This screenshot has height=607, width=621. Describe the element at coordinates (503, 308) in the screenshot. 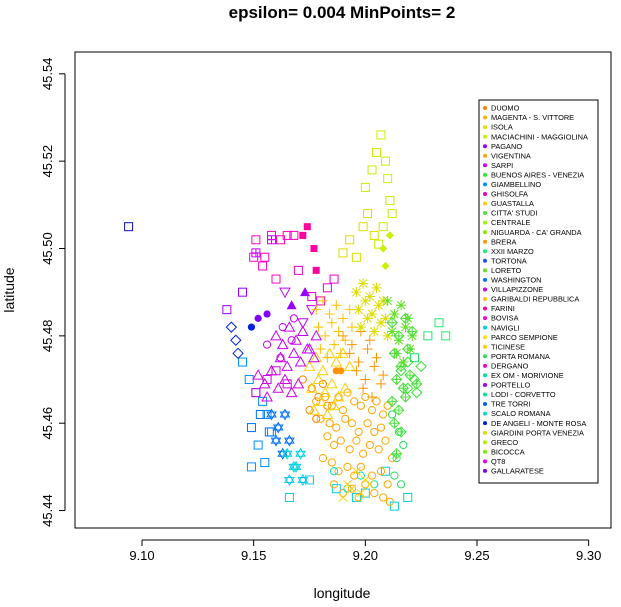

I see `legend-label: FARINI` at that location.